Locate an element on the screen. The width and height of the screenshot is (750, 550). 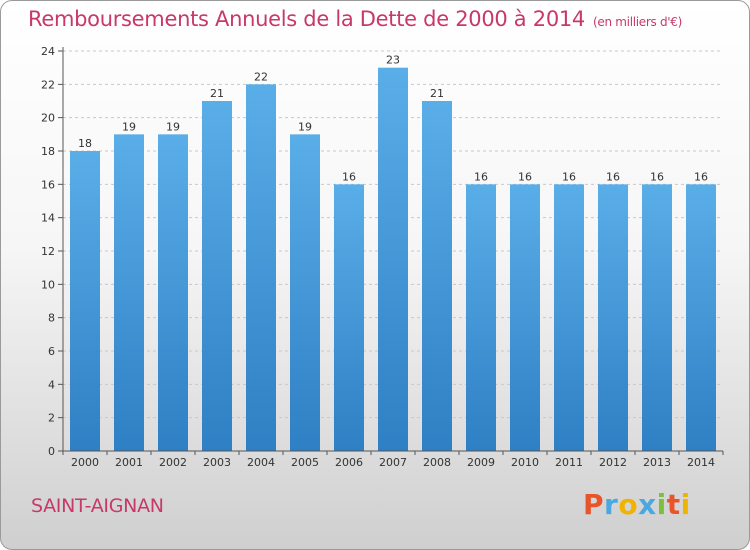
bar-2012 is located at coordinates (613, 318).